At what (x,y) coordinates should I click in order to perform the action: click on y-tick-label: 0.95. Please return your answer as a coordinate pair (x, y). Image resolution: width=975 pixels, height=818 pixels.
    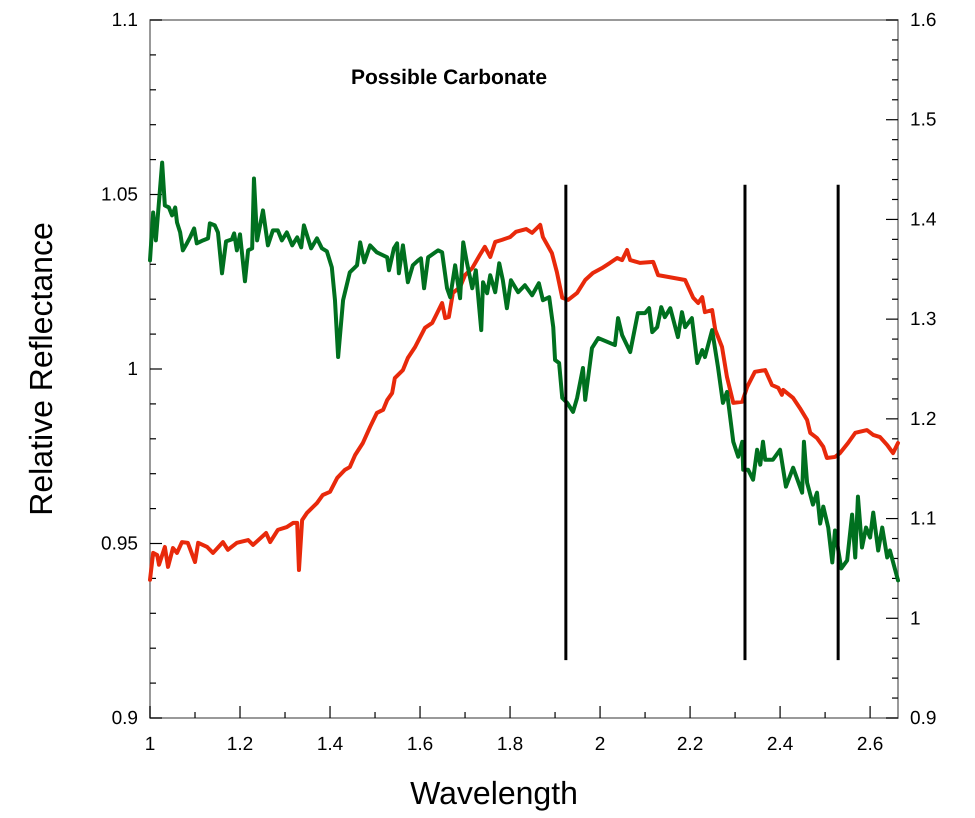
    Looking at the image, I should click on (119, 544).